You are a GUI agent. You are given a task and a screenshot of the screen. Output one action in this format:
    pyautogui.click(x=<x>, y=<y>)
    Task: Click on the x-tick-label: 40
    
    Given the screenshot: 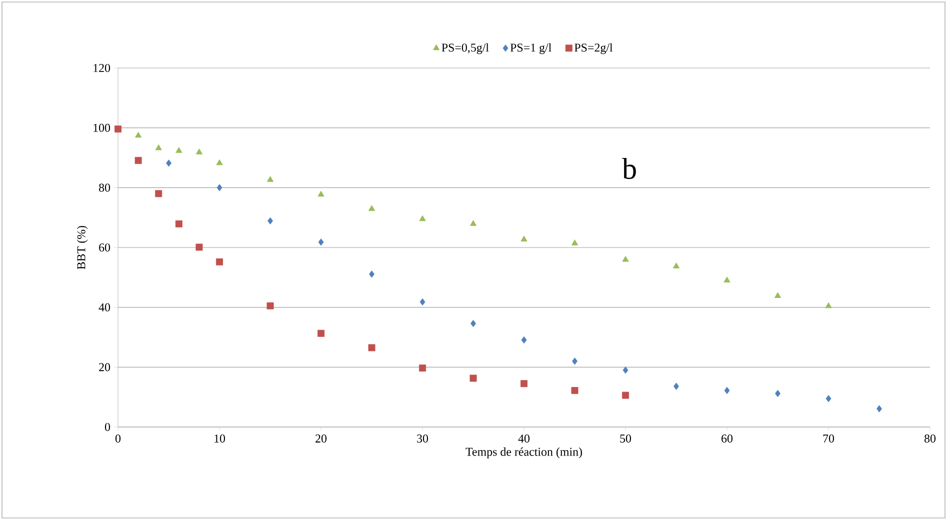 What is the action you would take?
    pyautogui.click(x=524, y=438)
    